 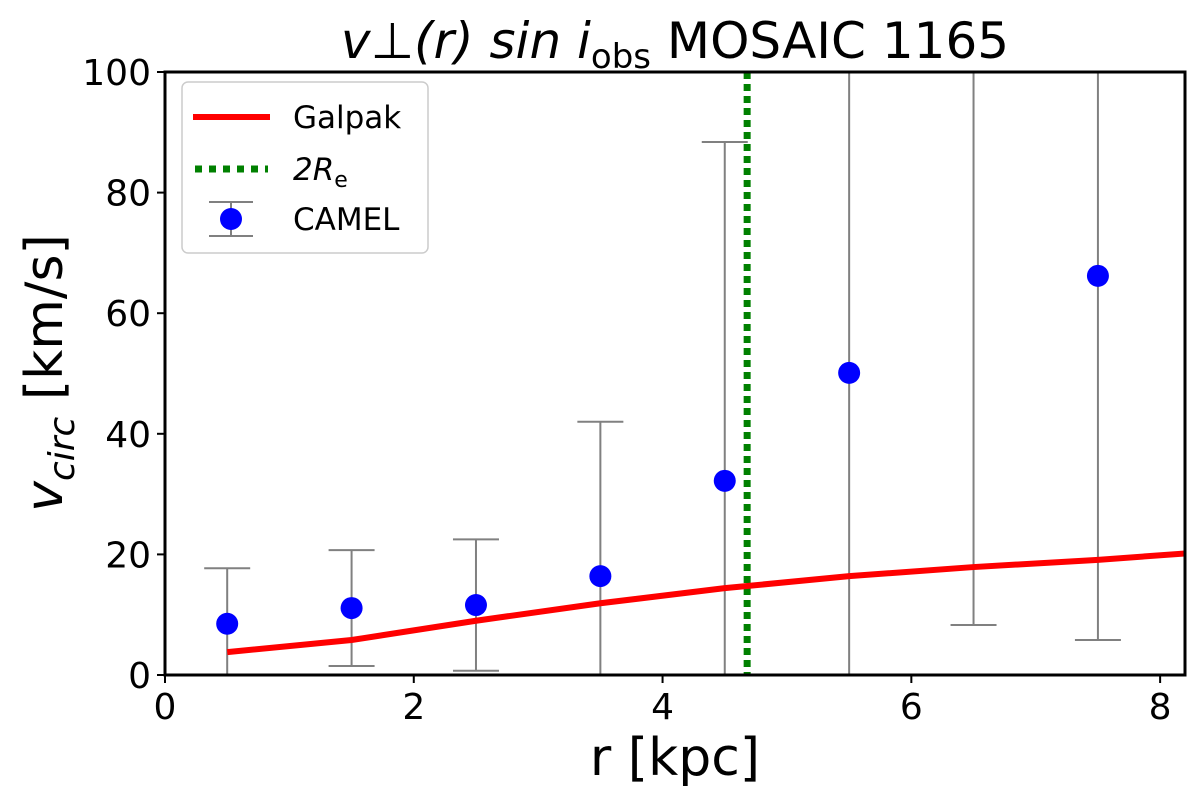 What do you see at coordinates (313, 170) in the screenshot?
I see `legend-label-main: 2R` at bounding box center [313, 170].